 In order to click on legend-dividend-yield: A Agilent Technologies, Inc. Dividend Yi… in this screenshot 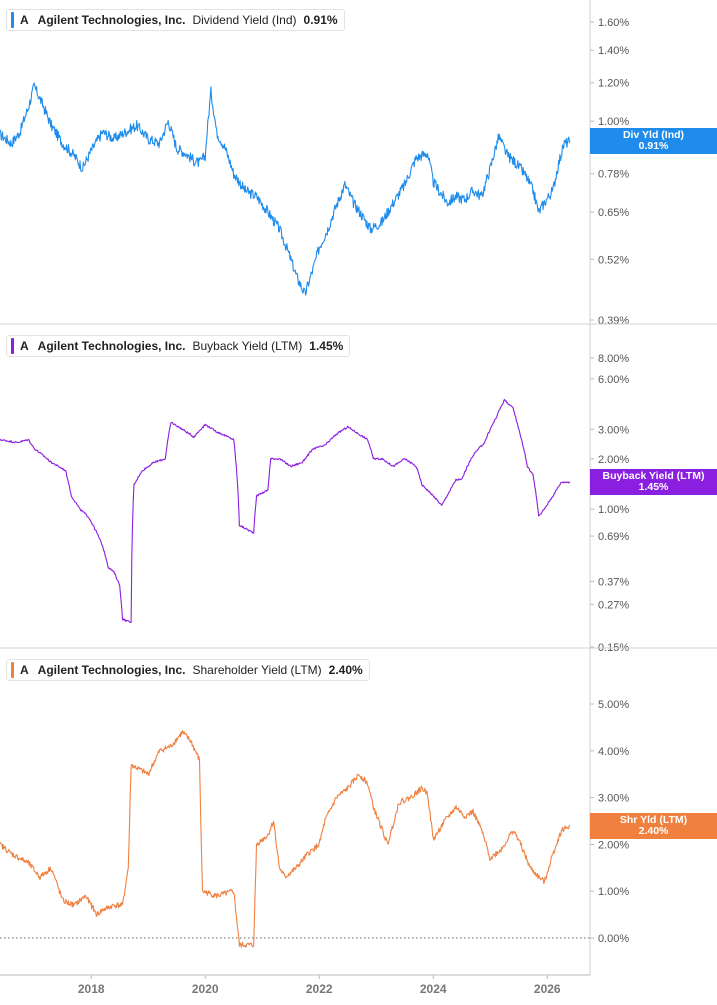, I will do `click(175, 20)`.